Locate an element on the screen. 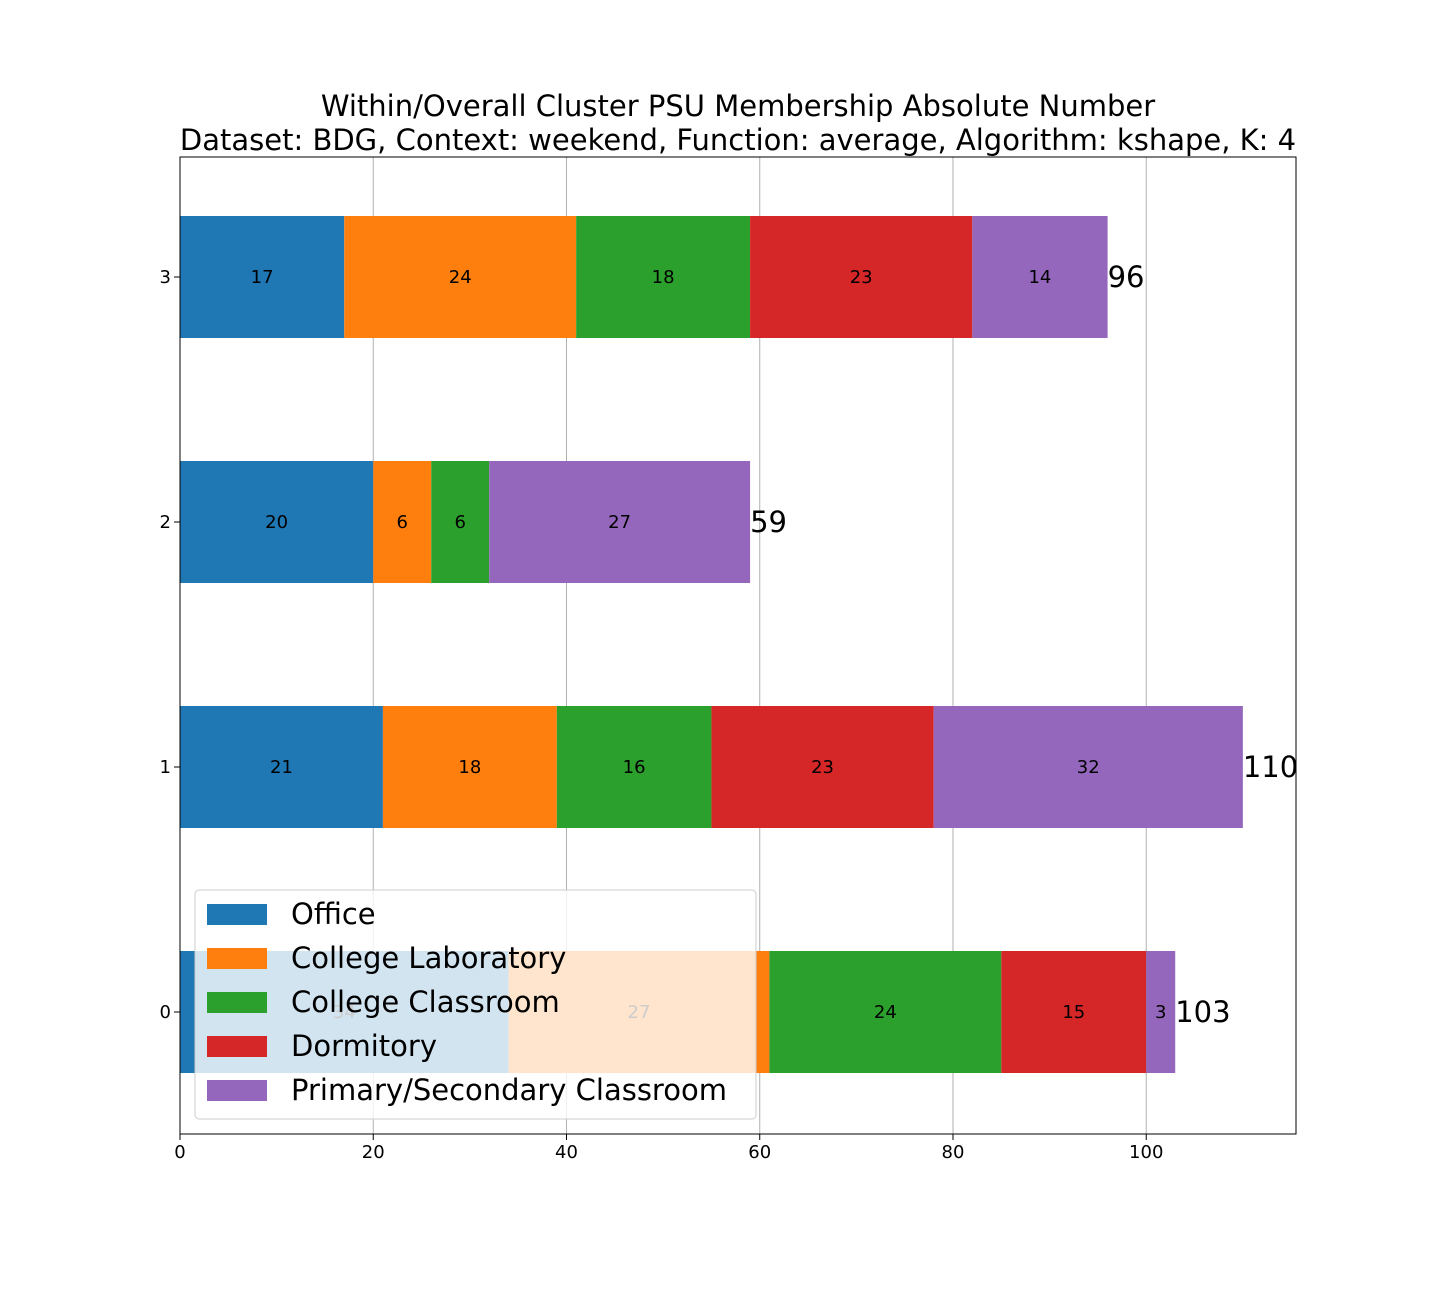 This screenshot has height=1296, width=1440. legend-box is located at coordinates (475, 1004).